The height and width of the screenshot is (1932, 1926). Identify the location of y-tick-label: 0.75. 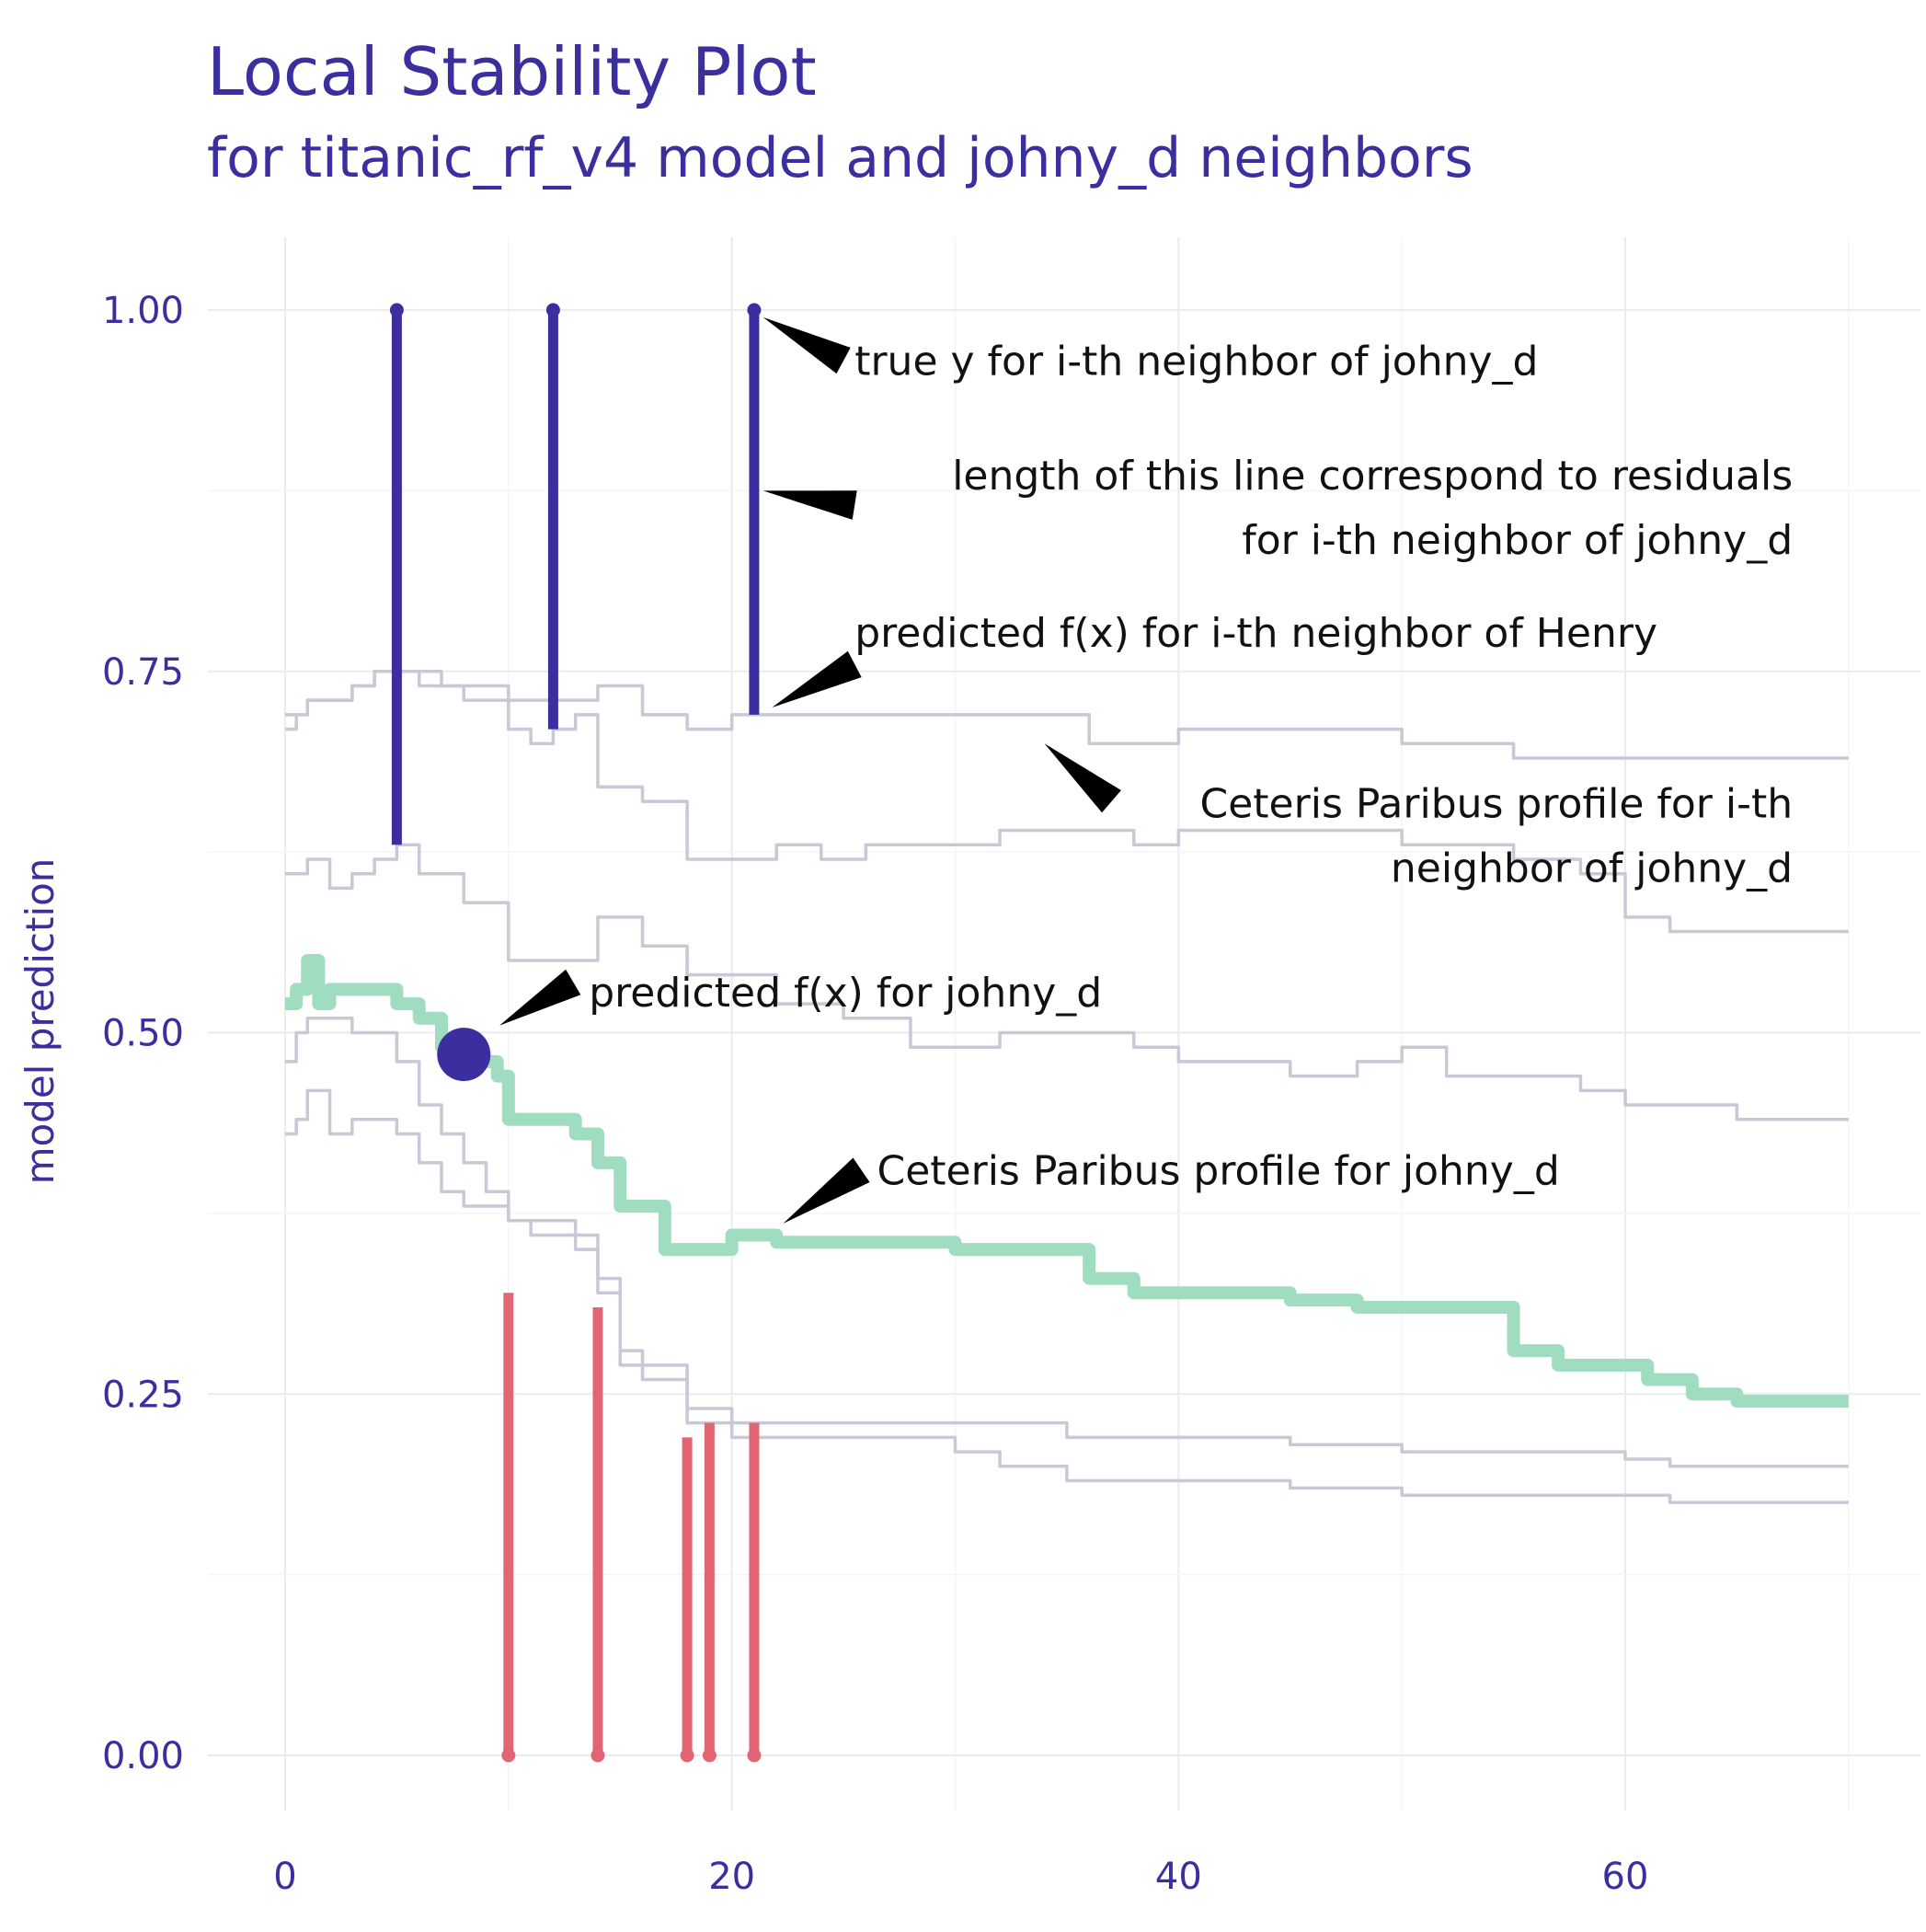
(143, 672).